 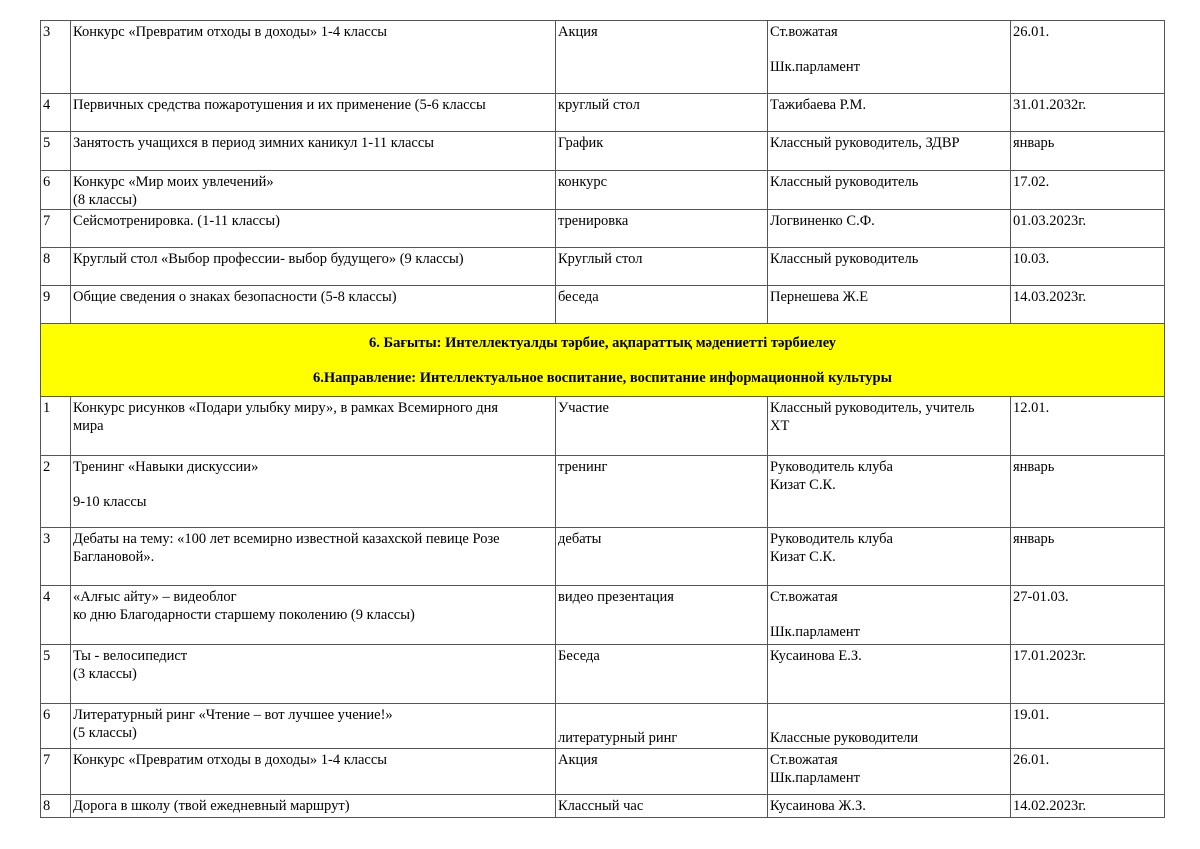 I want to click on cell-event: Тренинг «Навыки дискуссии» 9-10 классы, so click(x=313, y=491).